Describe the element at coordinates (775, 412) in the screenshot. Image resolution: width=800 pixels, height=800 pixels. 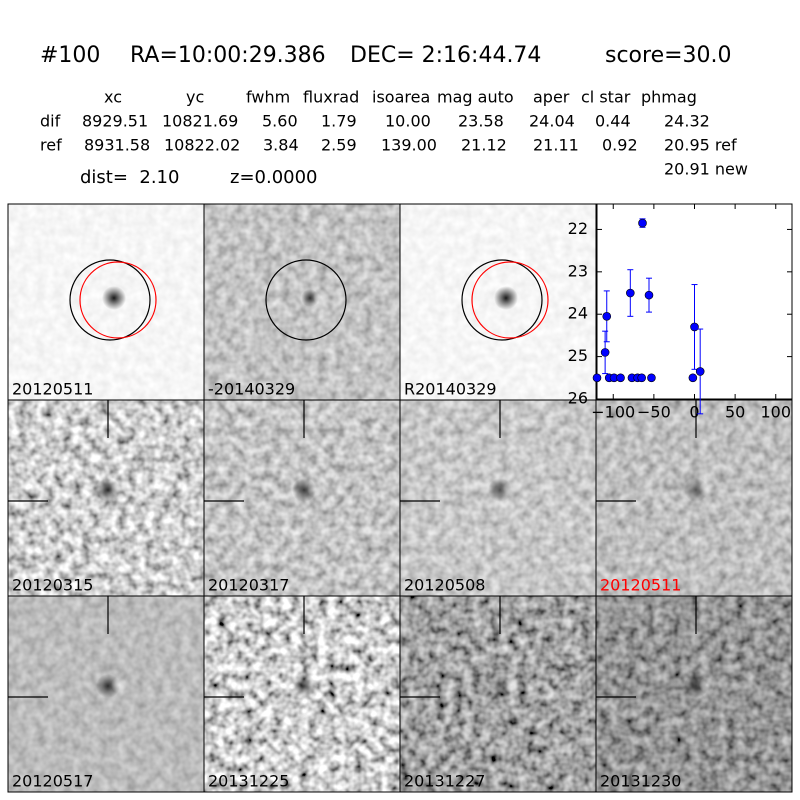
I see `x-tick-label: 100` at that location.